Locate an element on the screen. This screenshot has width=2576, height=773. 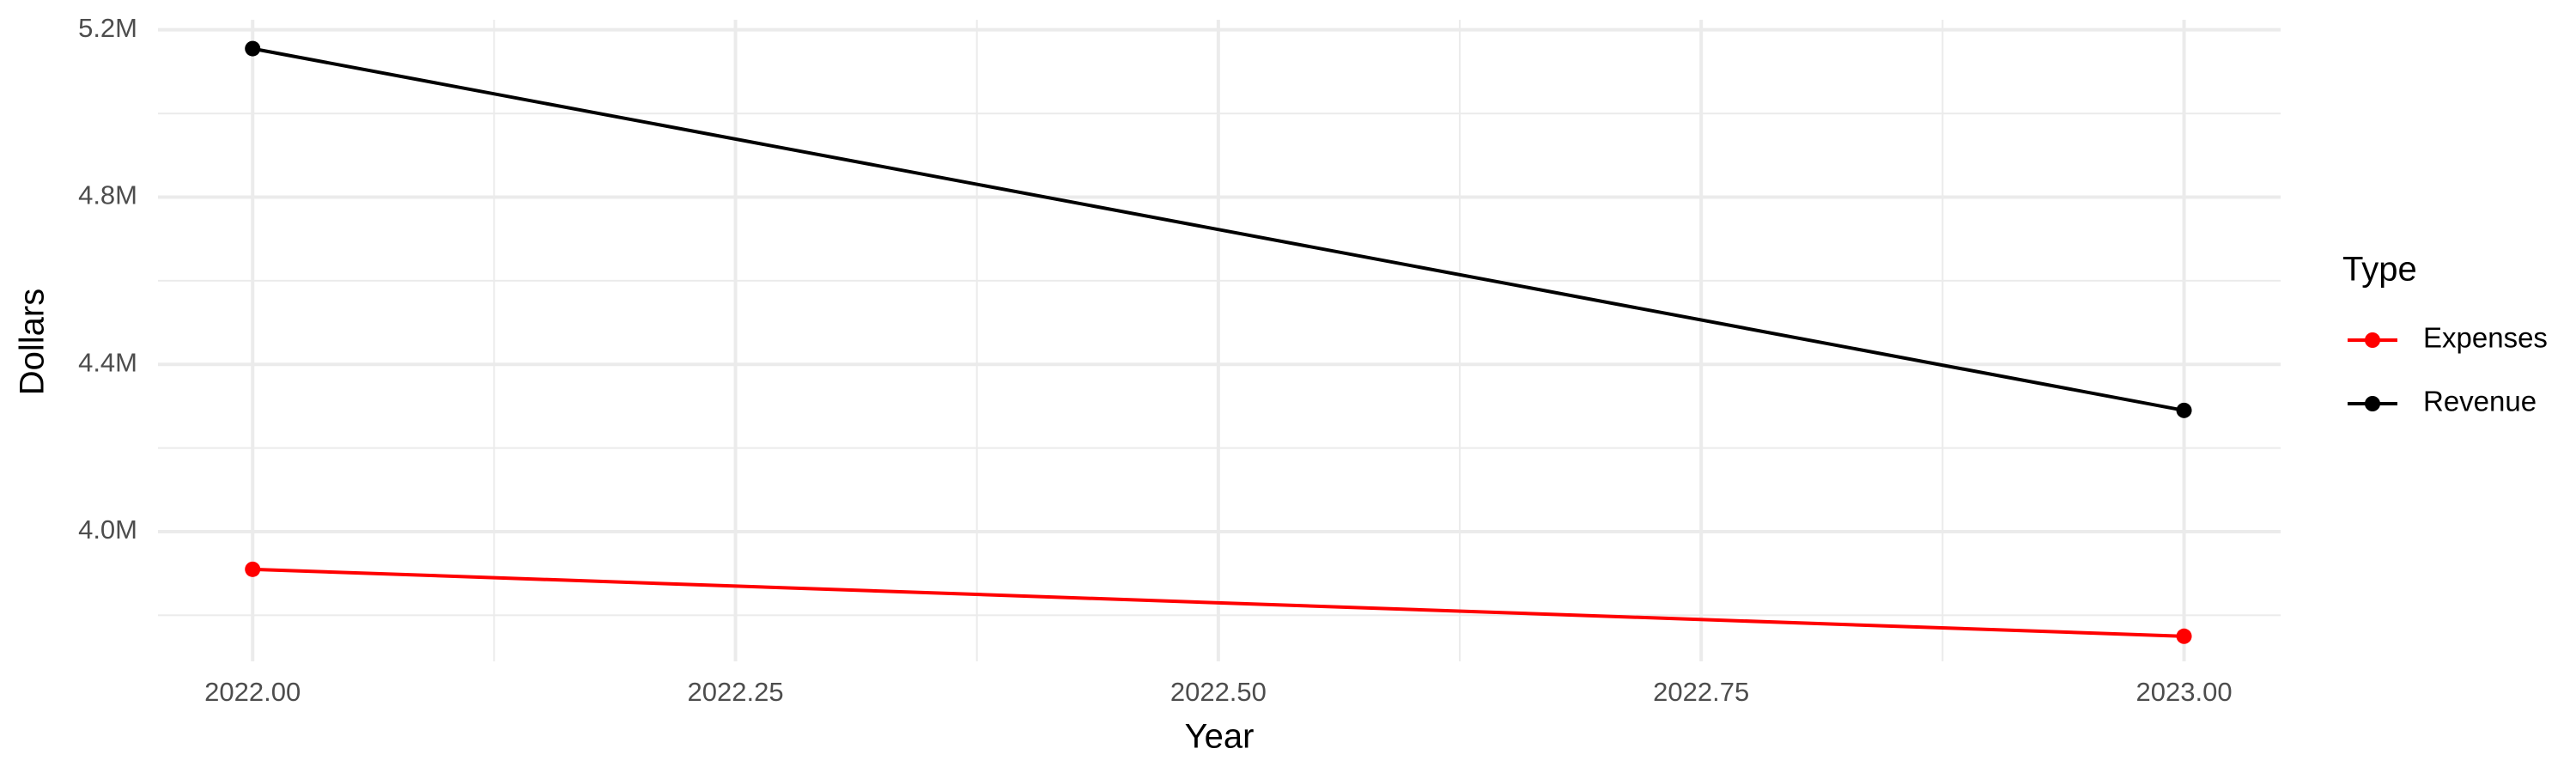
legend-label: Revenue is located at coordinates (2480, 401).